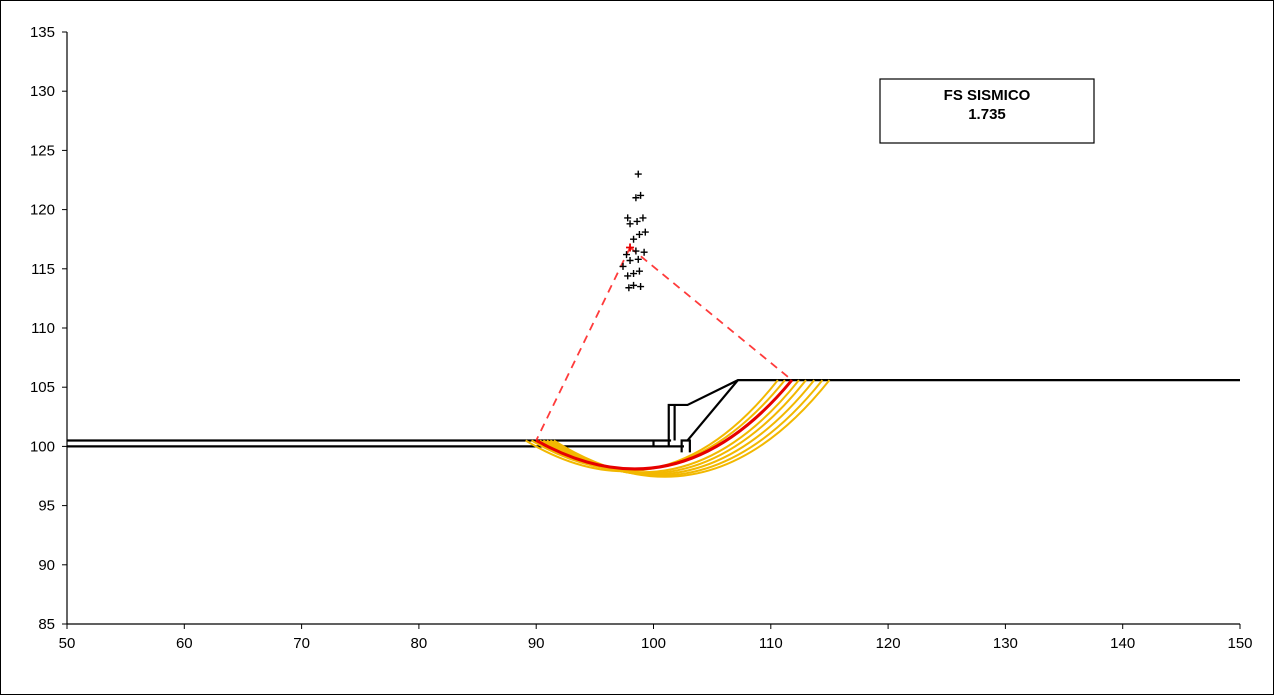 The width and height of the screenshot is (1274, 695). Describe the element at coordinates (46, 565) in the screenshot. I see `y-tick-label: 90` at that location.